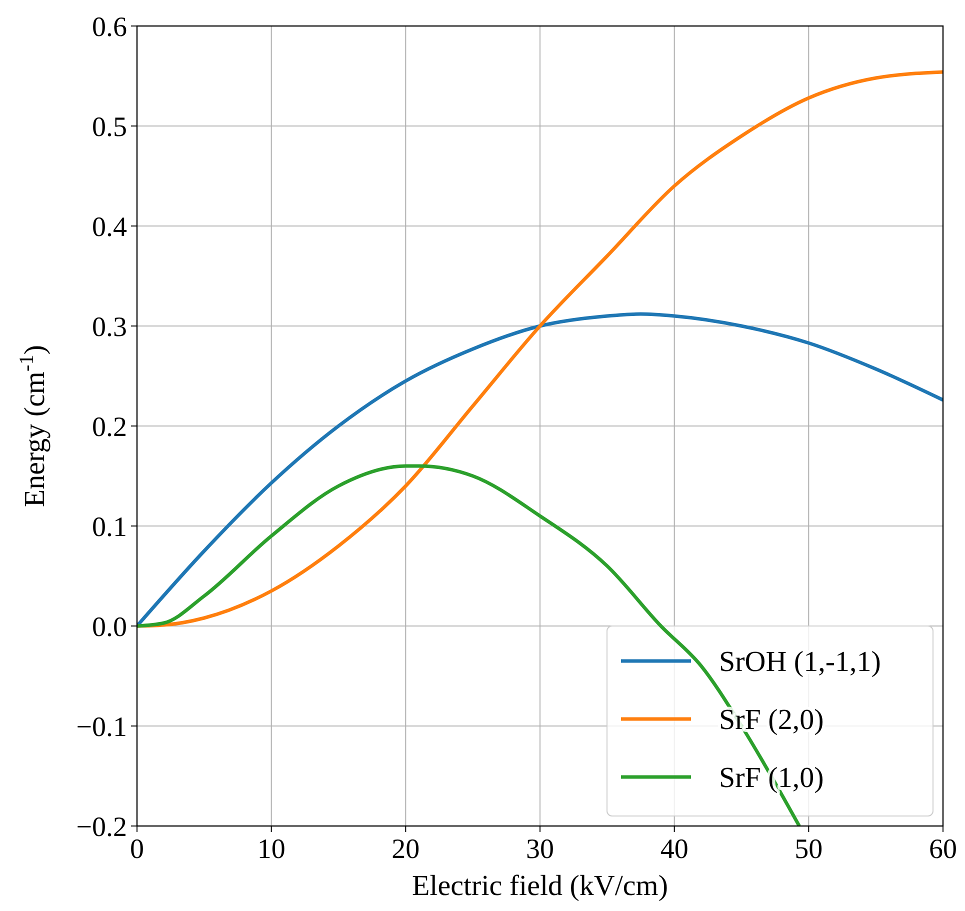 This screenshot has width=965, height=911. I want to click on y-tick-label: 0.6, so click(109, 27).